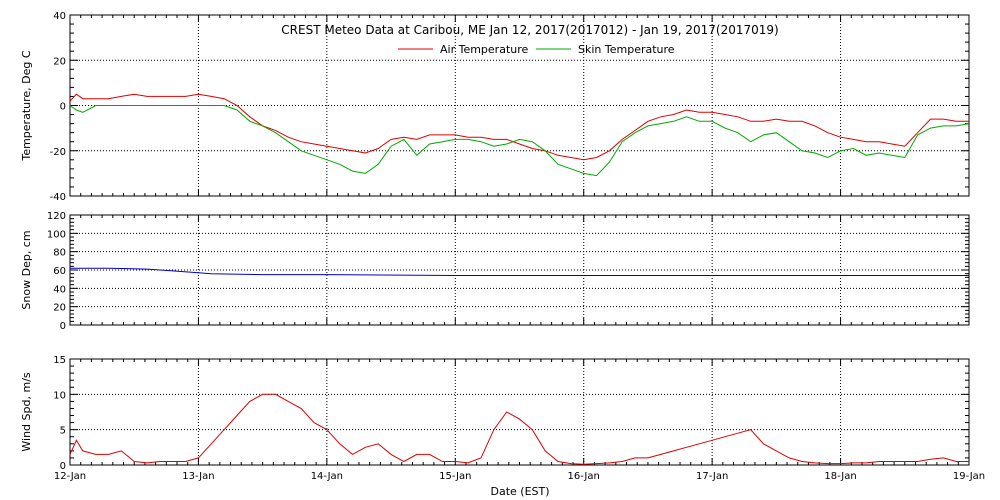 The image size is (1000, 500). What do you see at coordinates (59, 395) in the screenshot?
I see `y-tick-label: 10` at bounding box center [59, 395].